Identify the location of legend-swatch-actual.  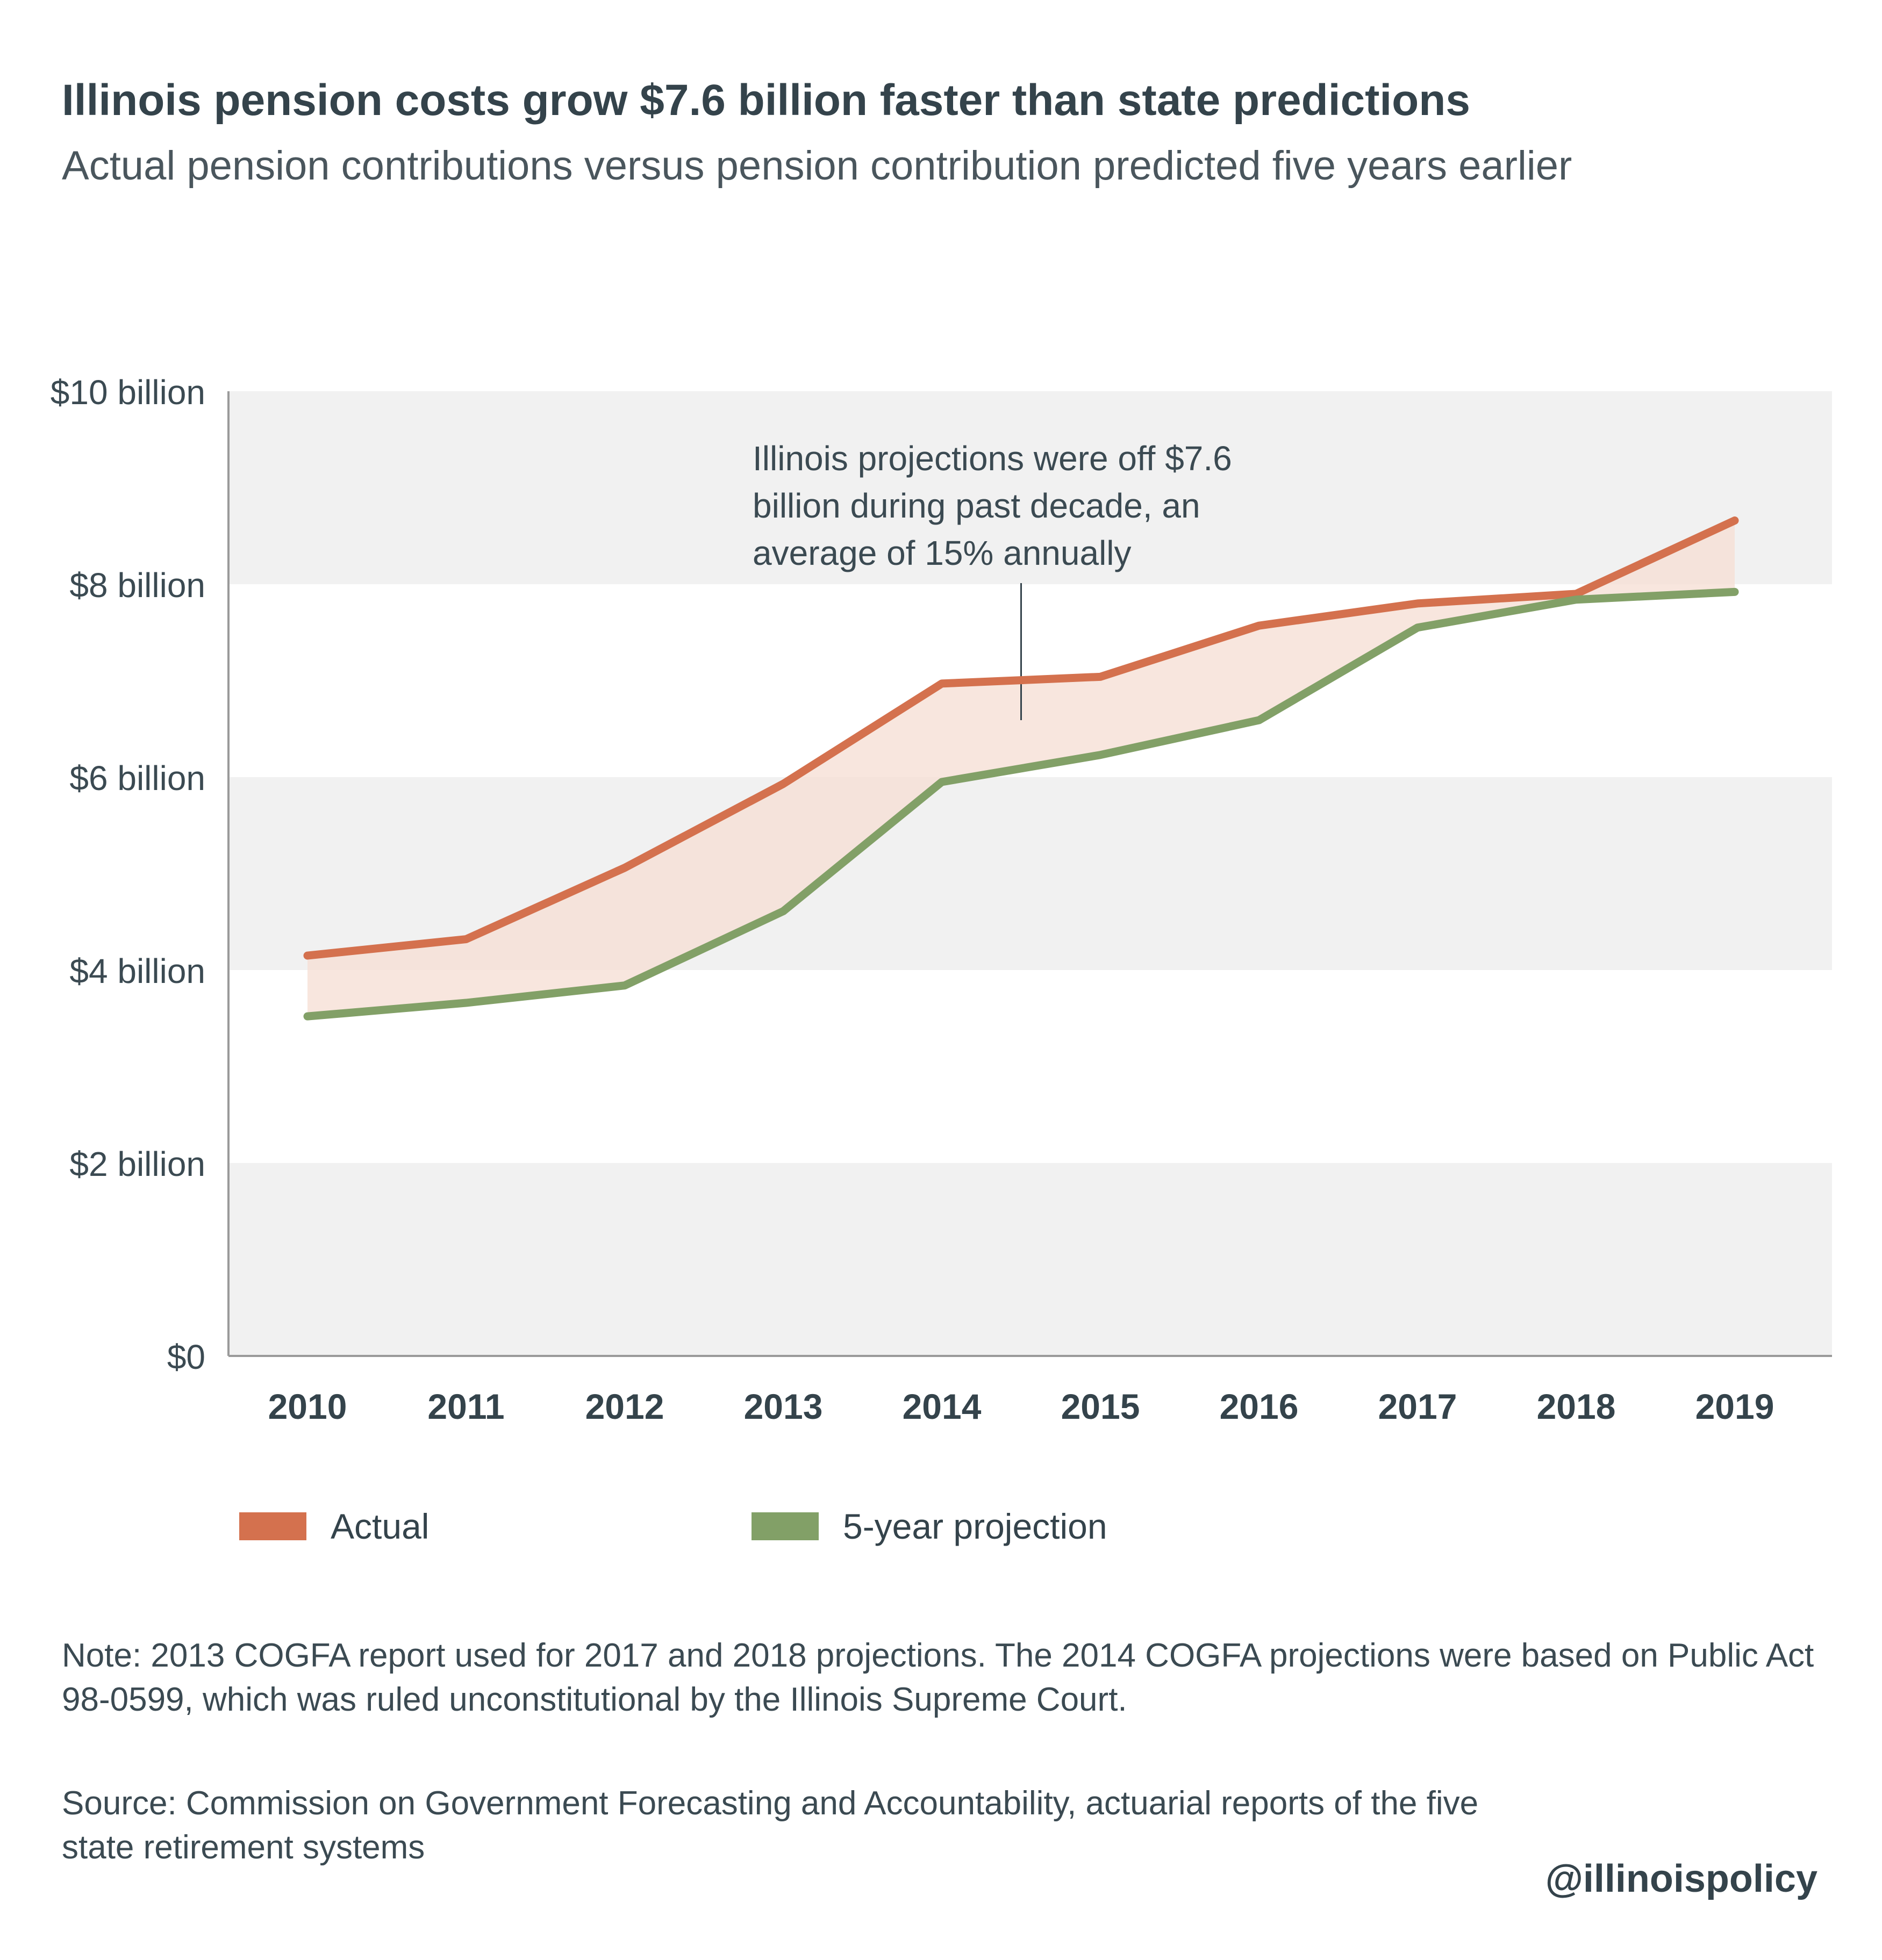
(272, 1526).